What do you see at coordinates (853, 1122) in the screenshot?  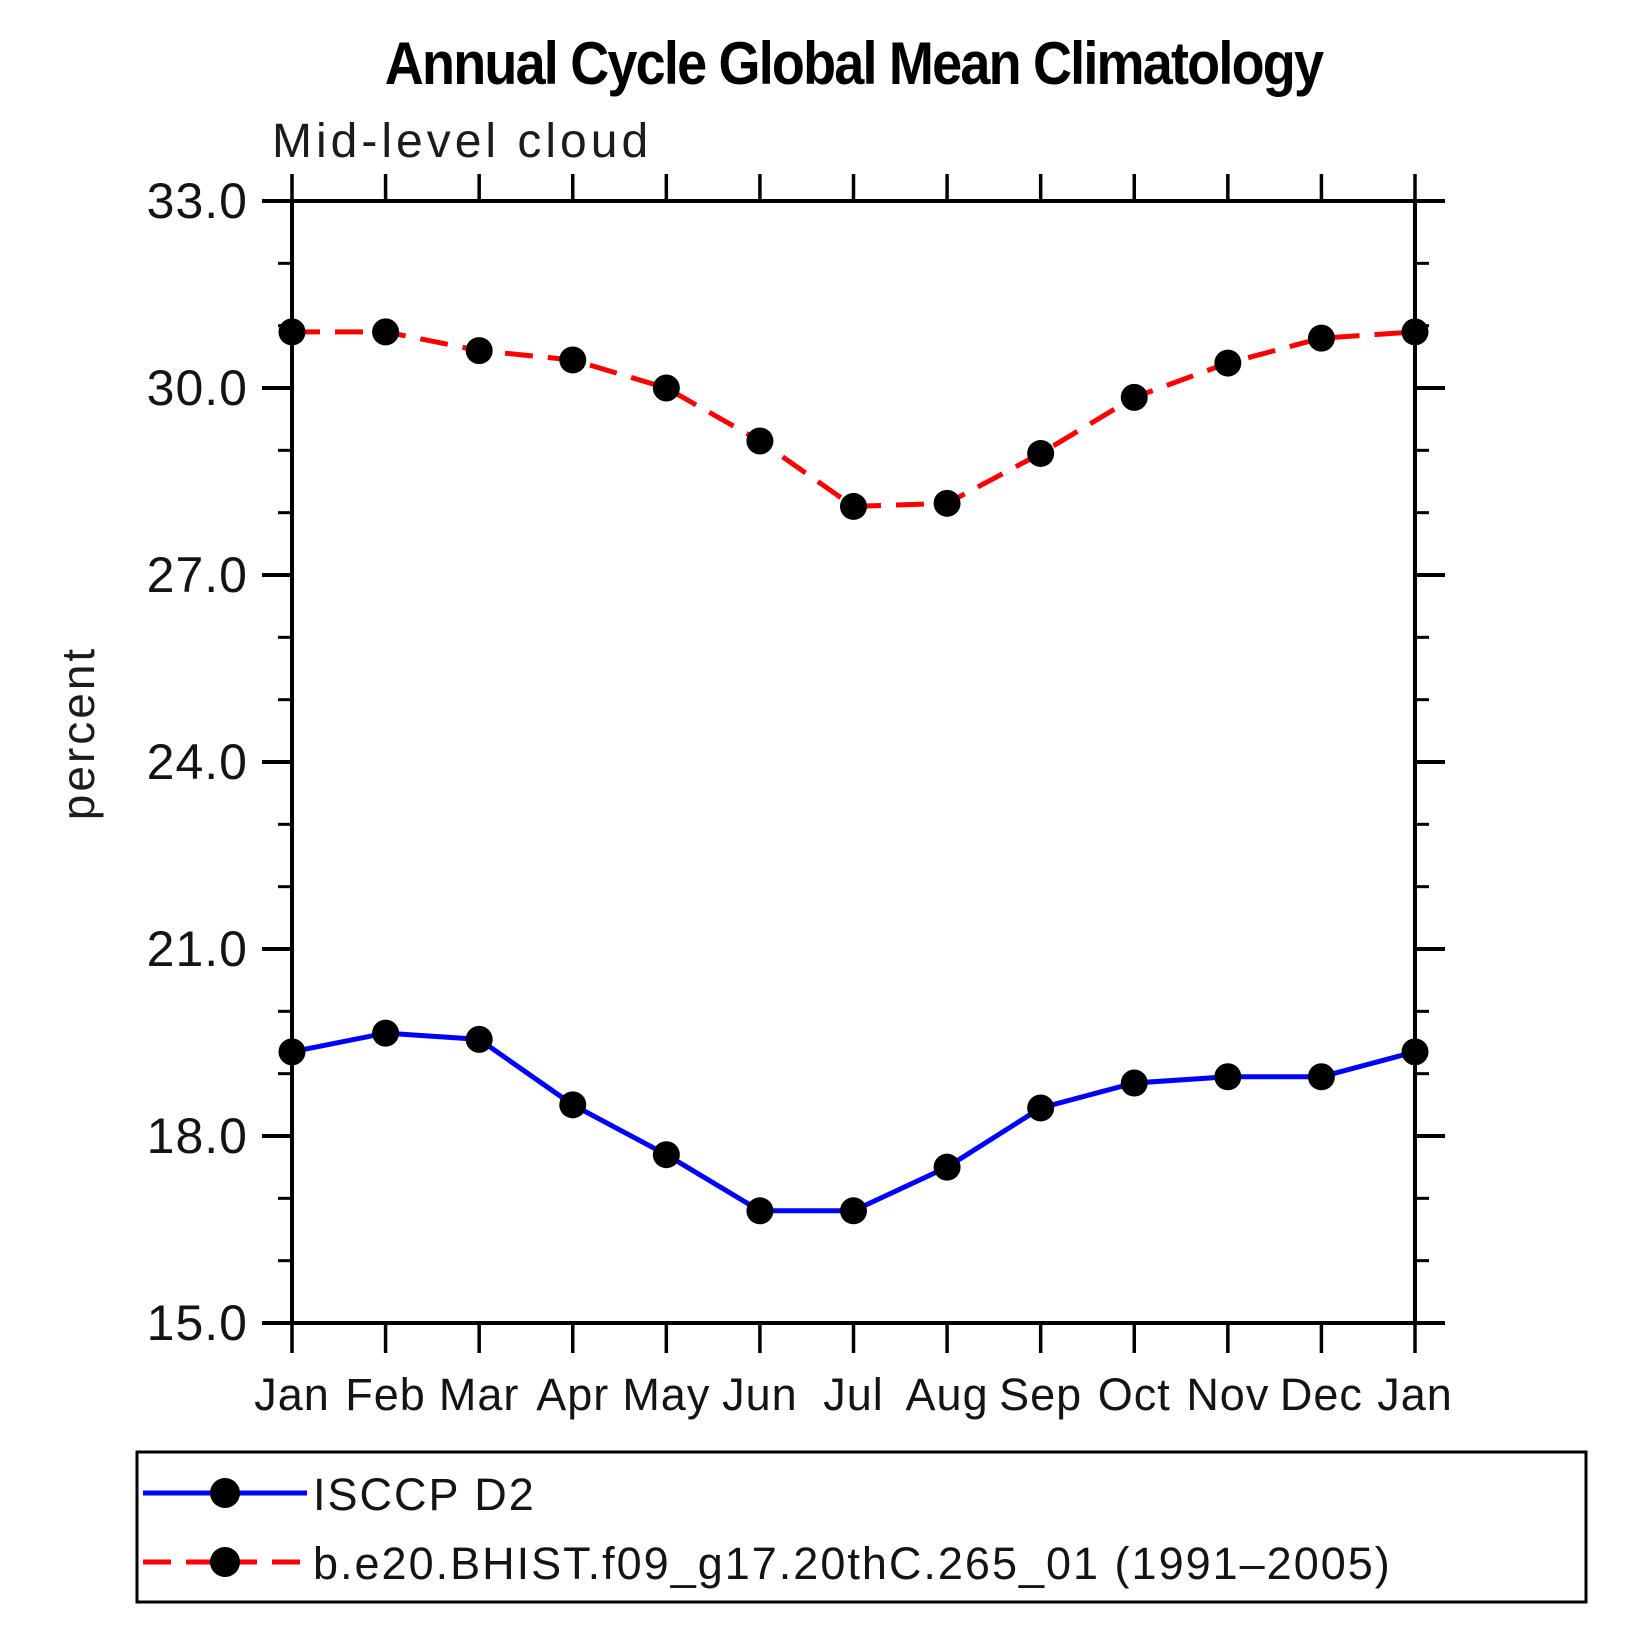 I see `series-line-obs` at bounding box center [853, 1122].